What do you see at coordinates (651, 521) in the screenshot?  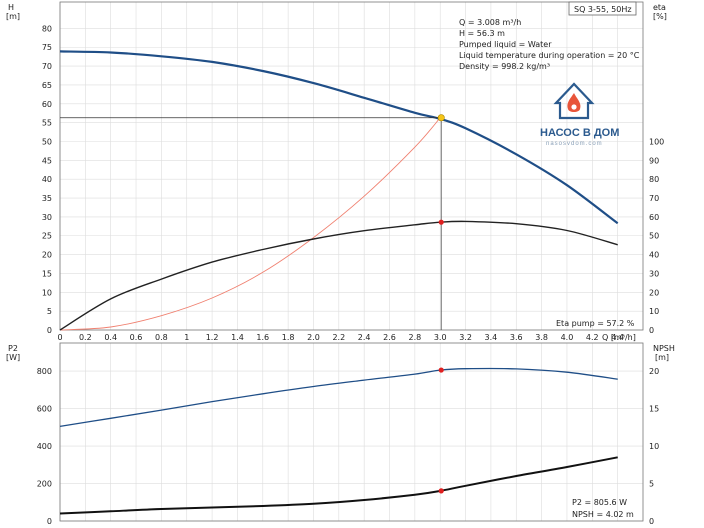 I see `npsh-tick-label: 0` at bounding box center [651, 521].